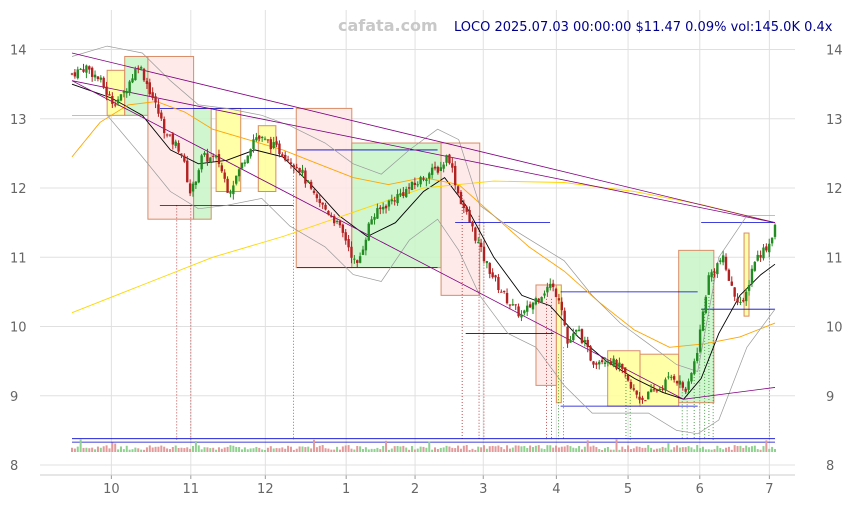 The image size is (866, 505). Describe the element at coordinates (700, 489) in the screenshot. I see `x-tick-label: 6` at that location.